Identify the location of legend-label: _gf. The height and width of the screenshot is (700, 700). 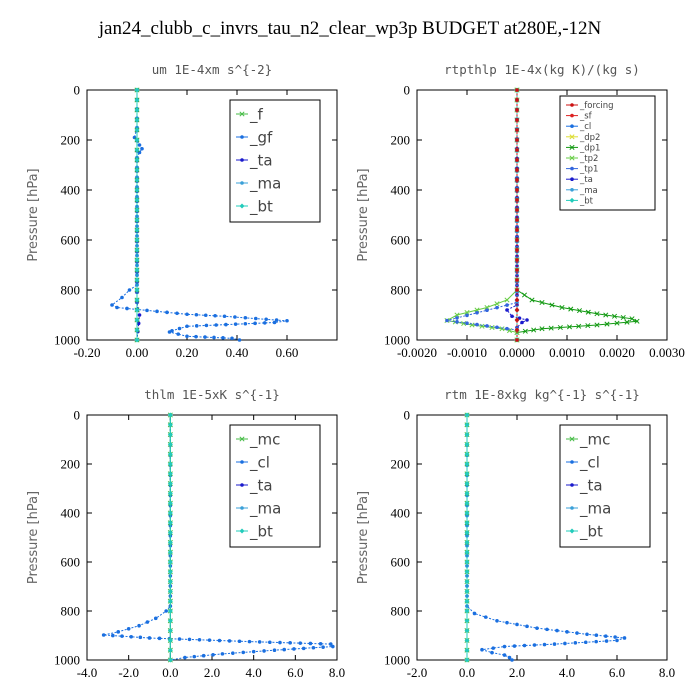
(261, 138).